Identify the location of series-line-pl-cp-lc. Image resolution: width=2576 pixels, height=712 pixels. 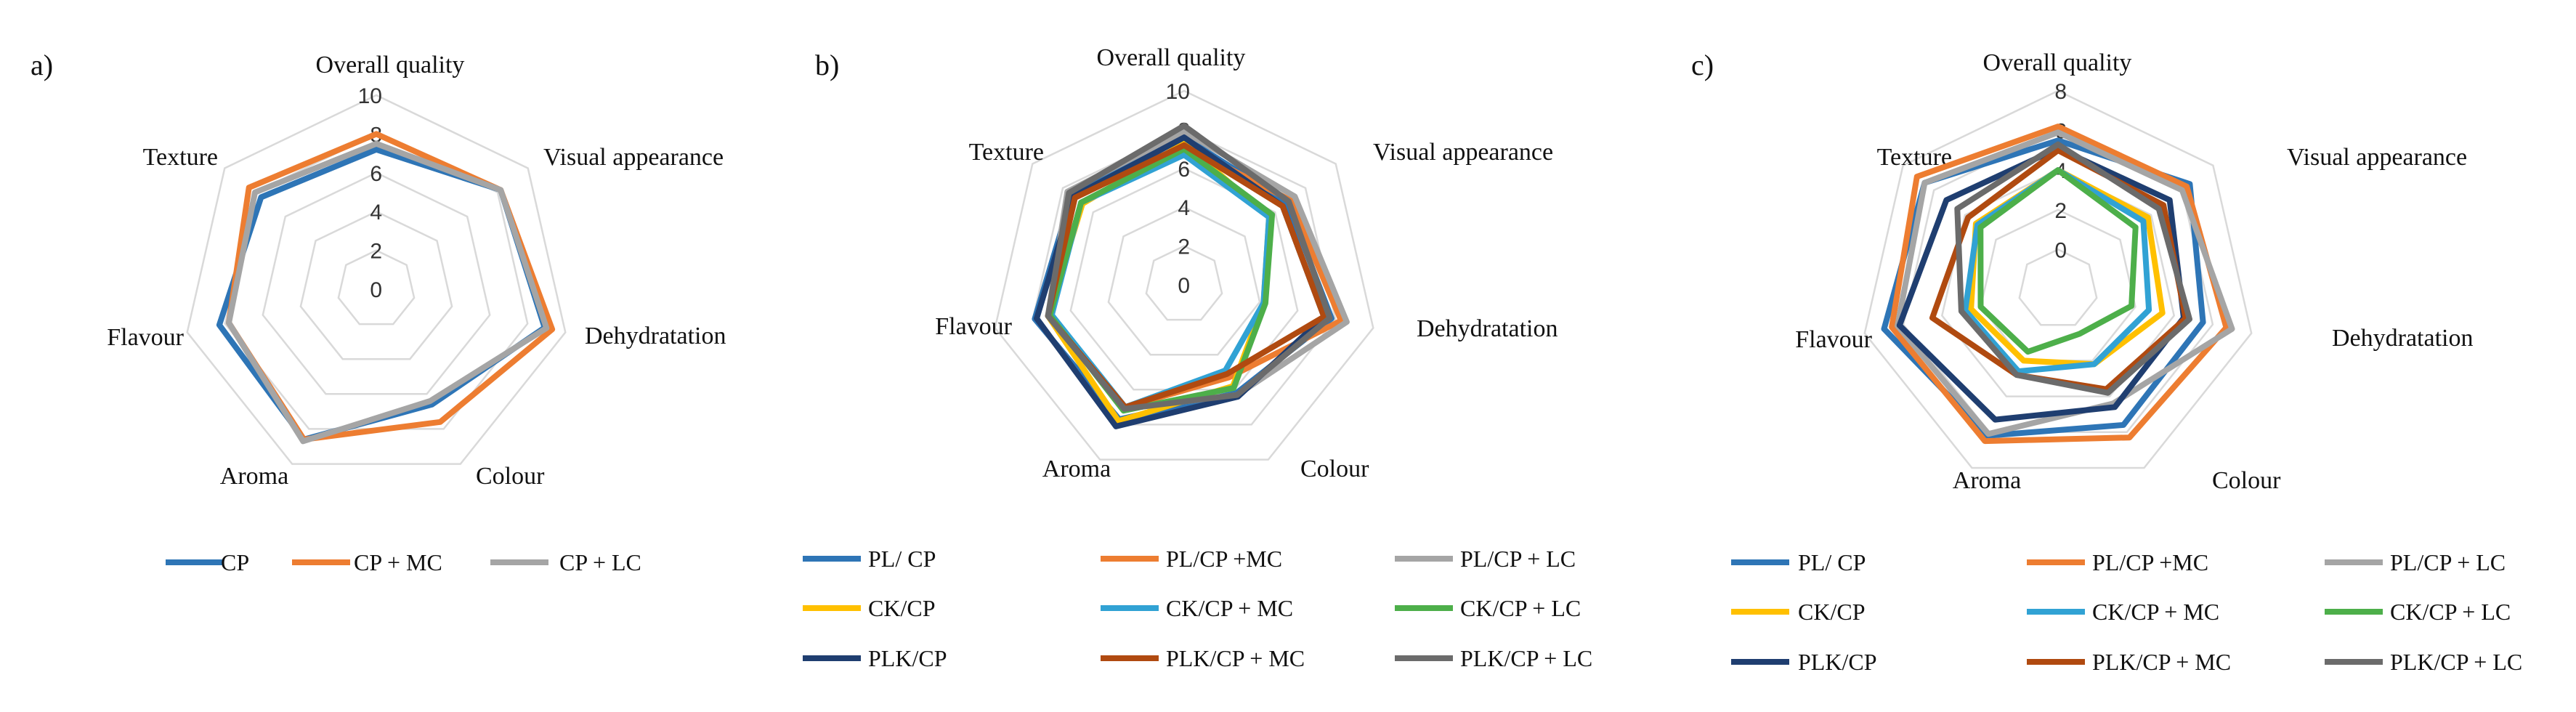
(2065, 283).